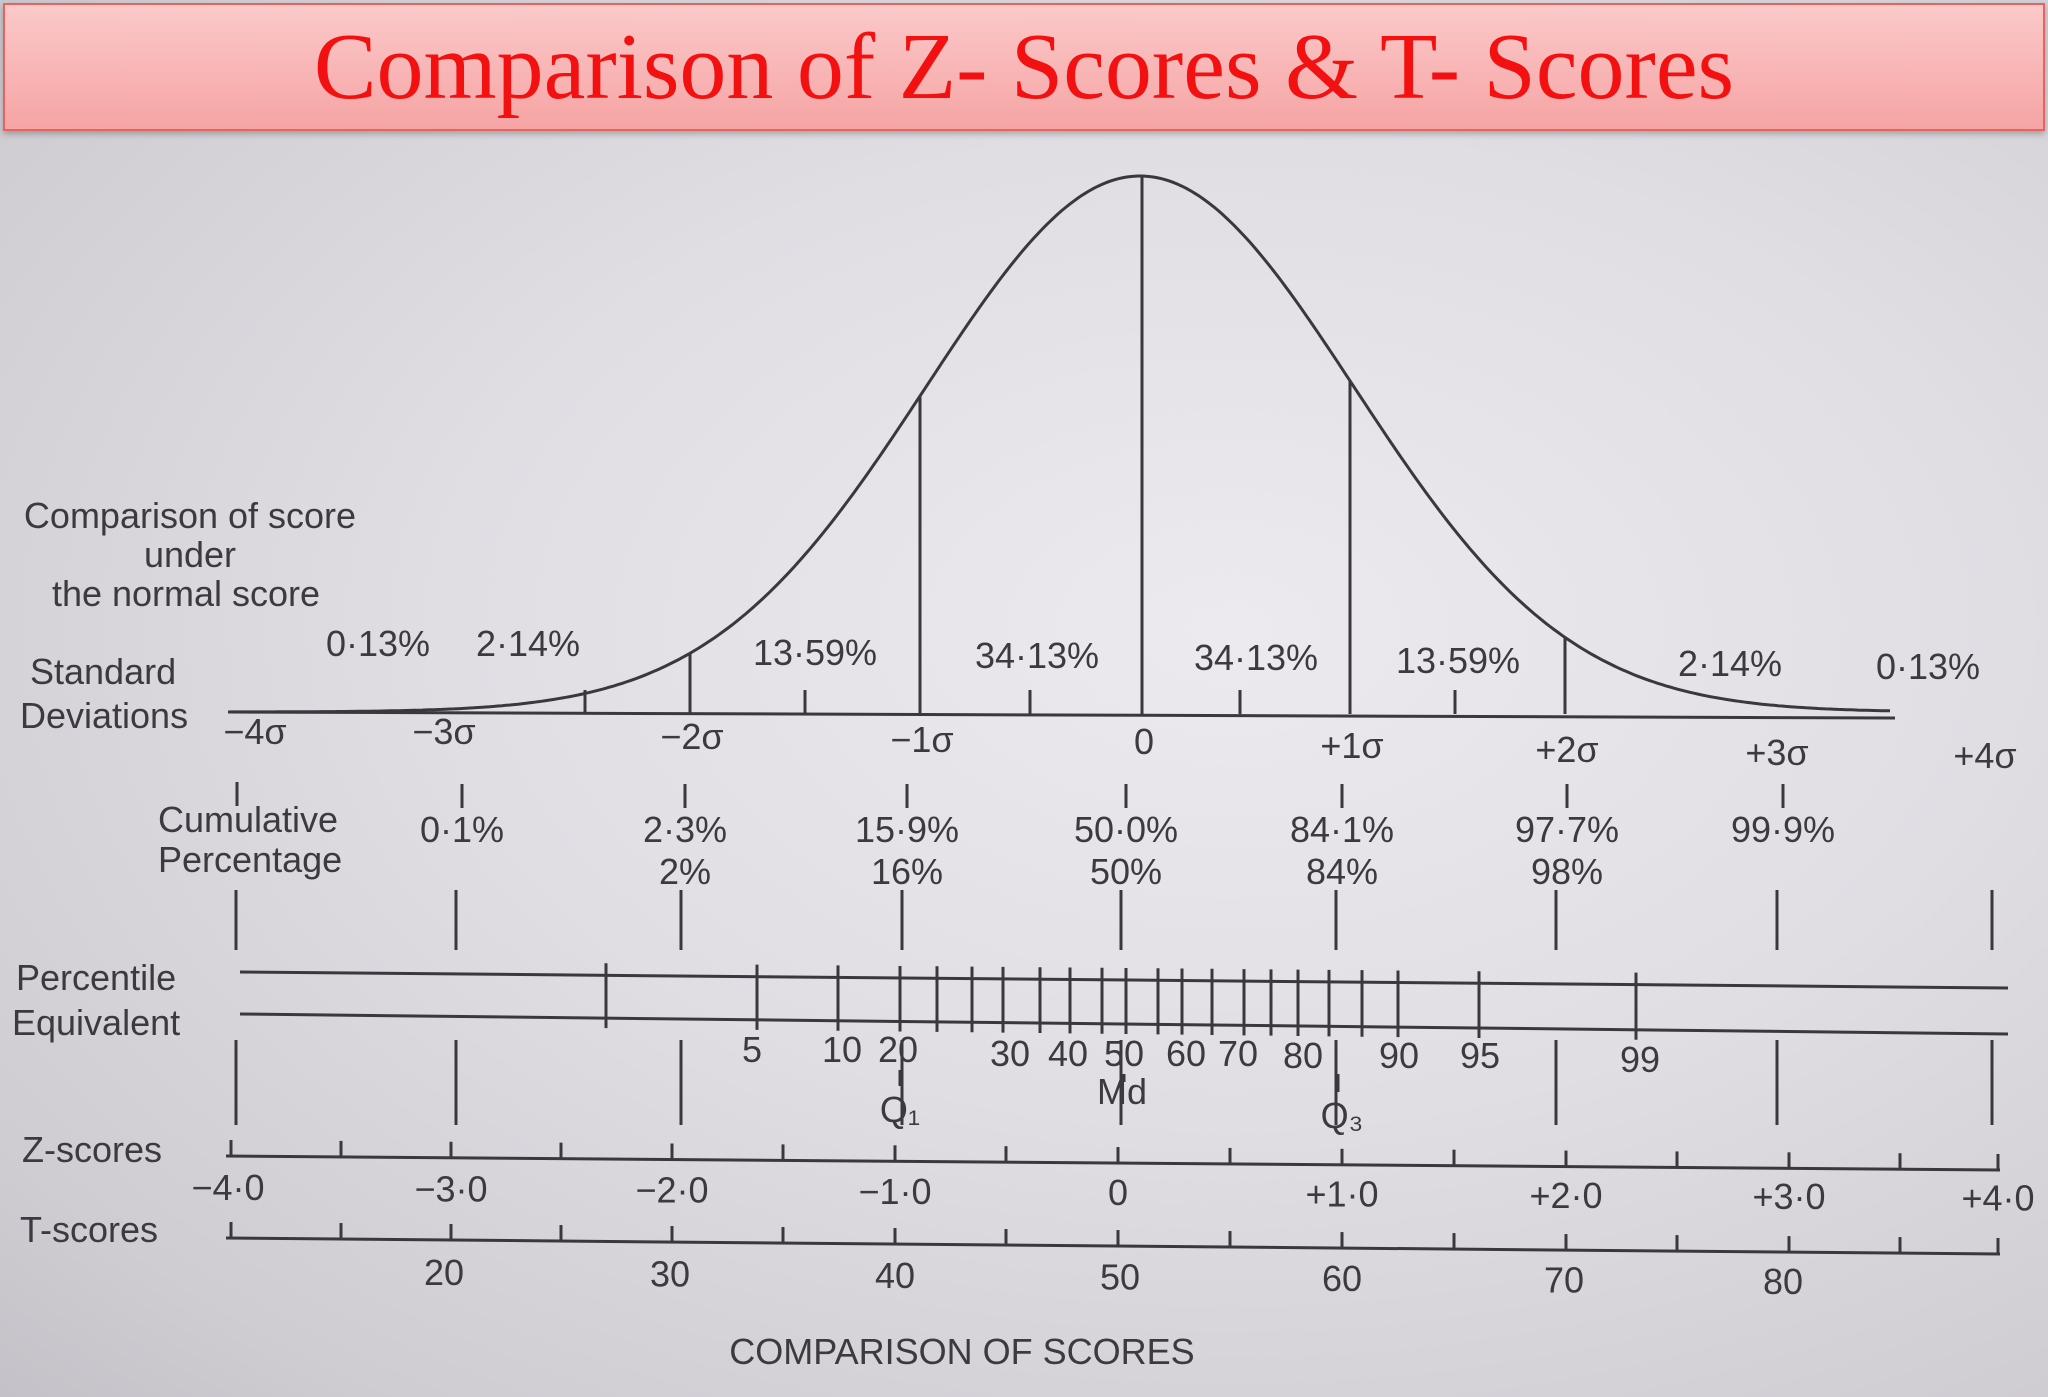 Image resolution: width=2048 pixels, height=1397 pixels. Describe the element at coordinates (1783, 1281) in the screenshot. I see `t-score-label: 80` at that location.